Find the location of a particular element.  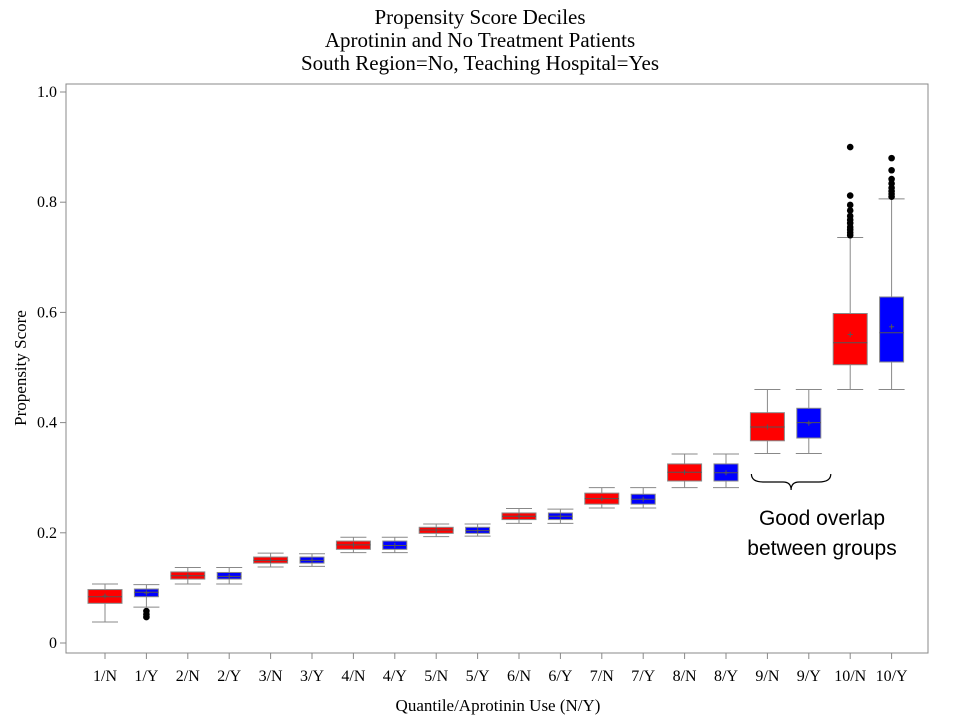

y-tick-label: 1.0 is located at coordinates (47, 92).